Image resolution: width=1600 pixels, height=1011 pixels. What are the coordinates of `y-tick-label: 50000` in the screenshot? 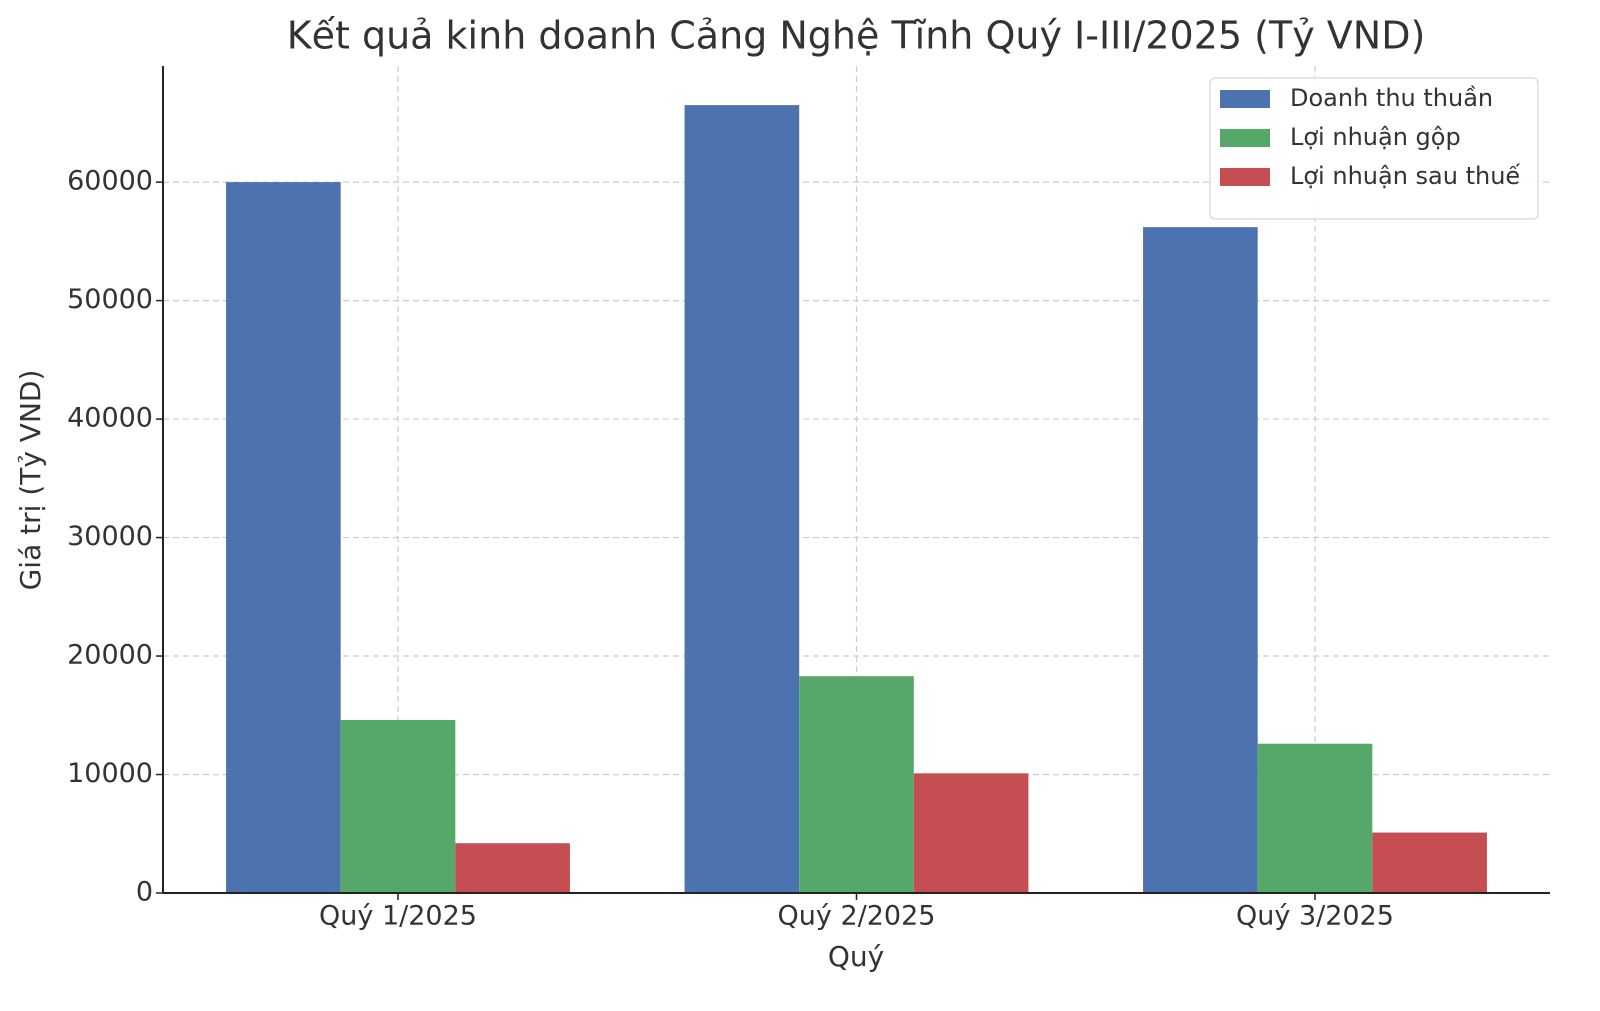 It's located at (110, 299).